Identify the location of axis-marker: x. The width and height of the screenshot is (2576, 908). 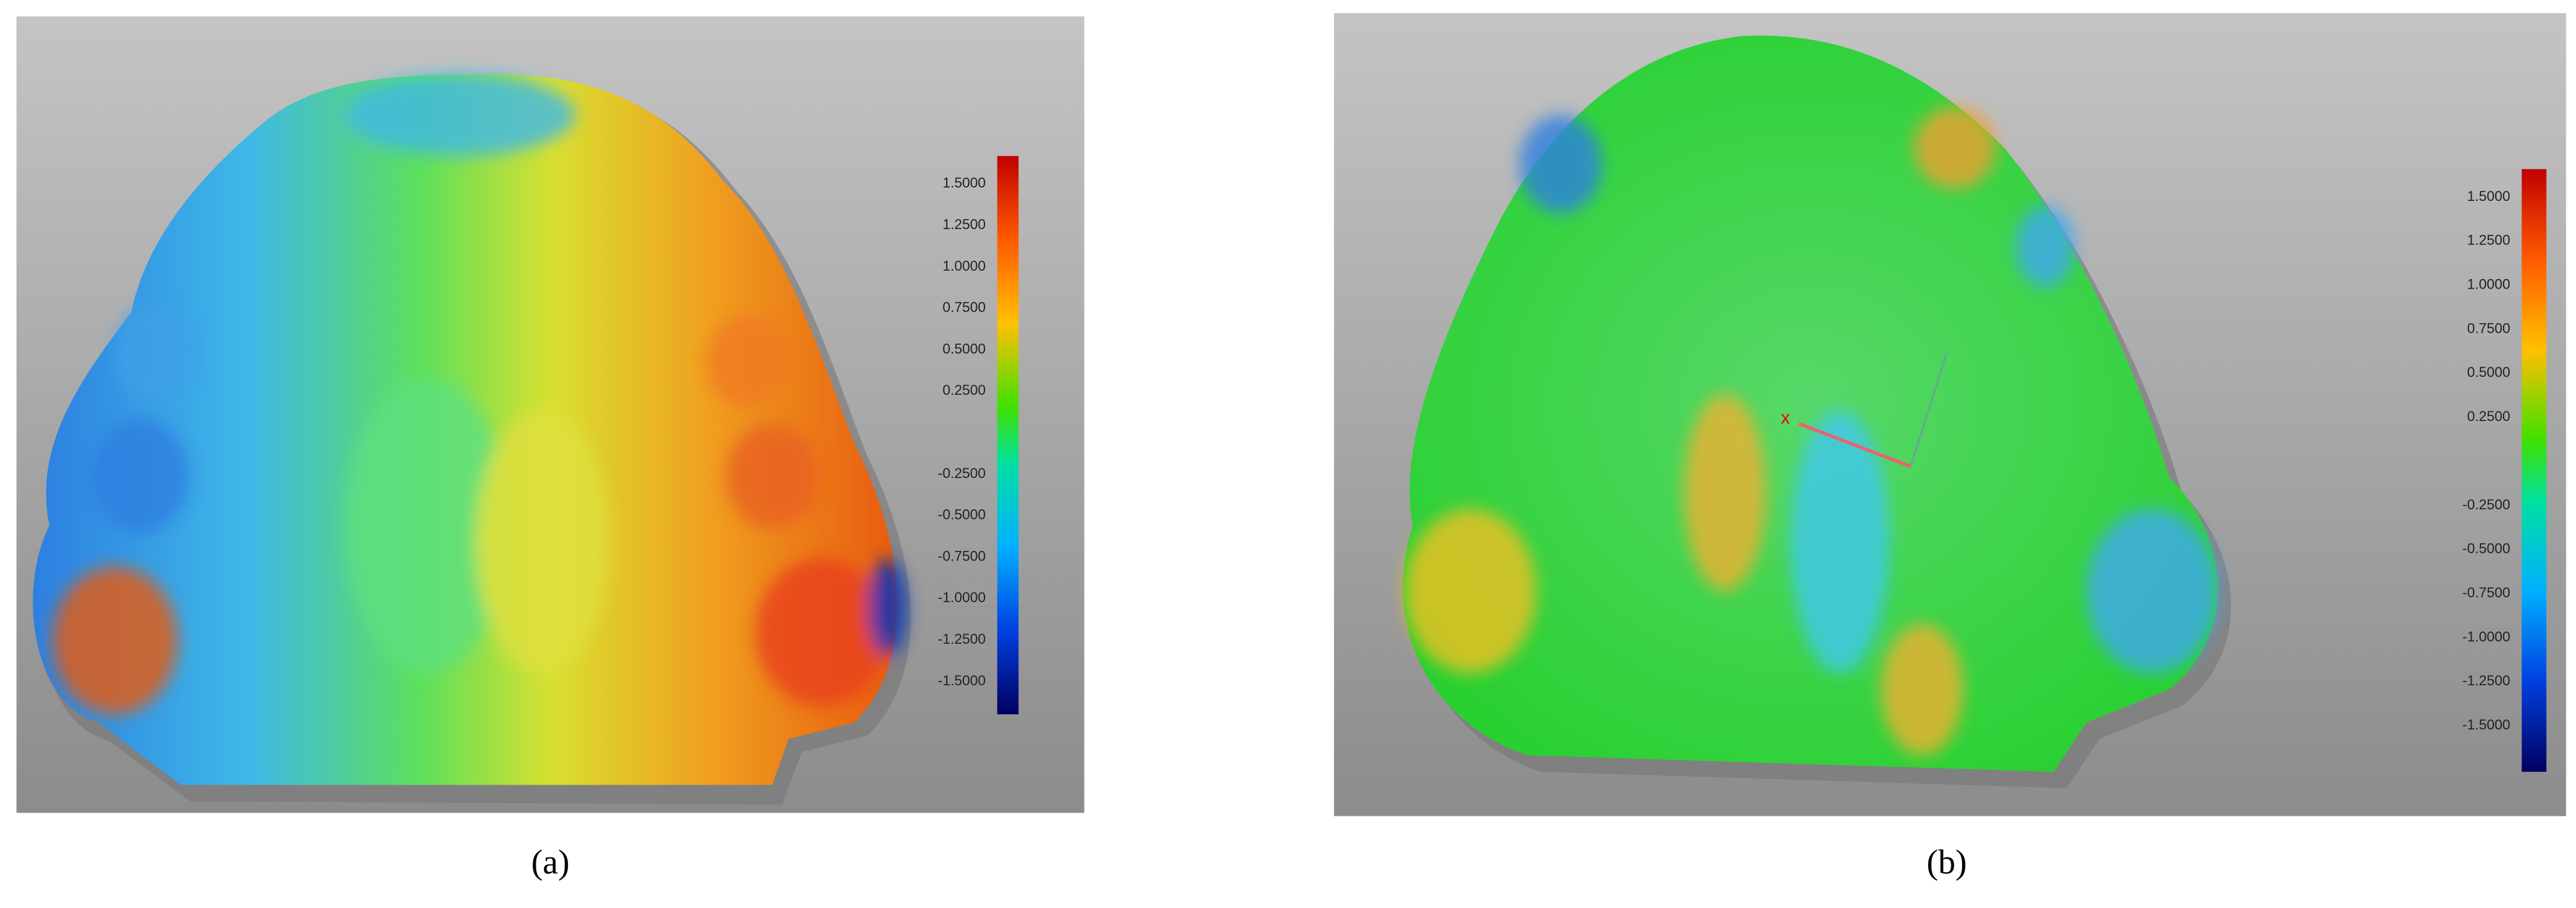
(1785, 417).